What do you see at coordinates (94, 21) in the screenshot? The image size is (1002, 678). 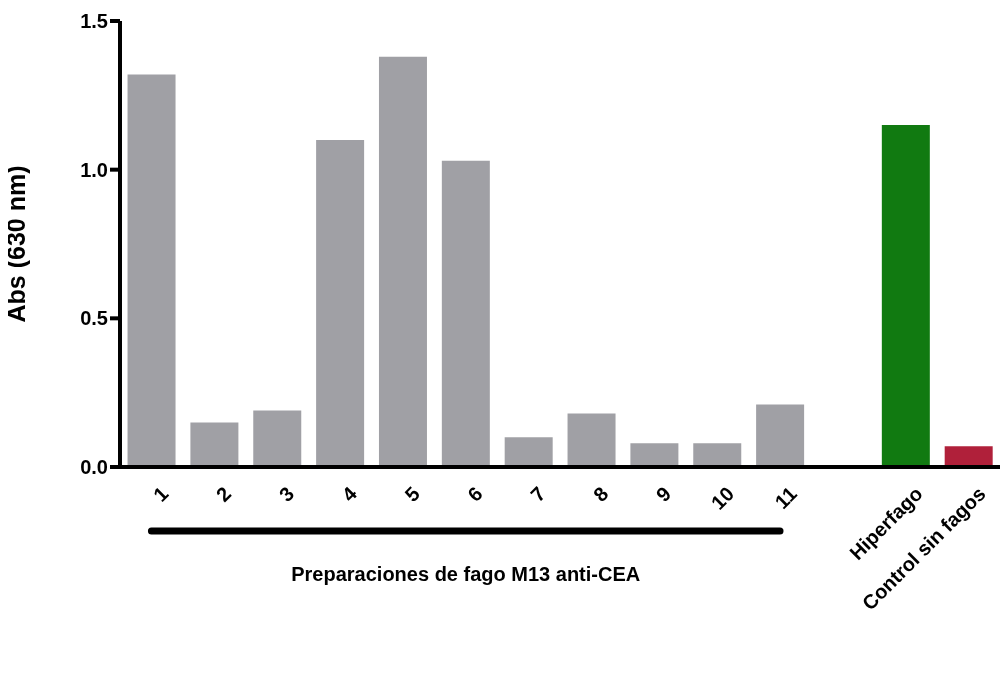 I see `y-tick-label: 1.5` at bounding box center [94, 21].